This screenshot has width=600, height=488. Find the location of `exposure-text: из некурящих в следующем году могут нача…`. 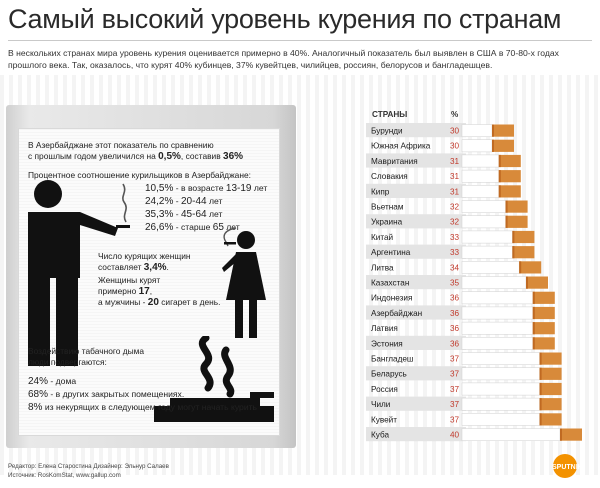

exposure-text: из некурящих в следующем году могут нача… is located at coordinates (150, 407).